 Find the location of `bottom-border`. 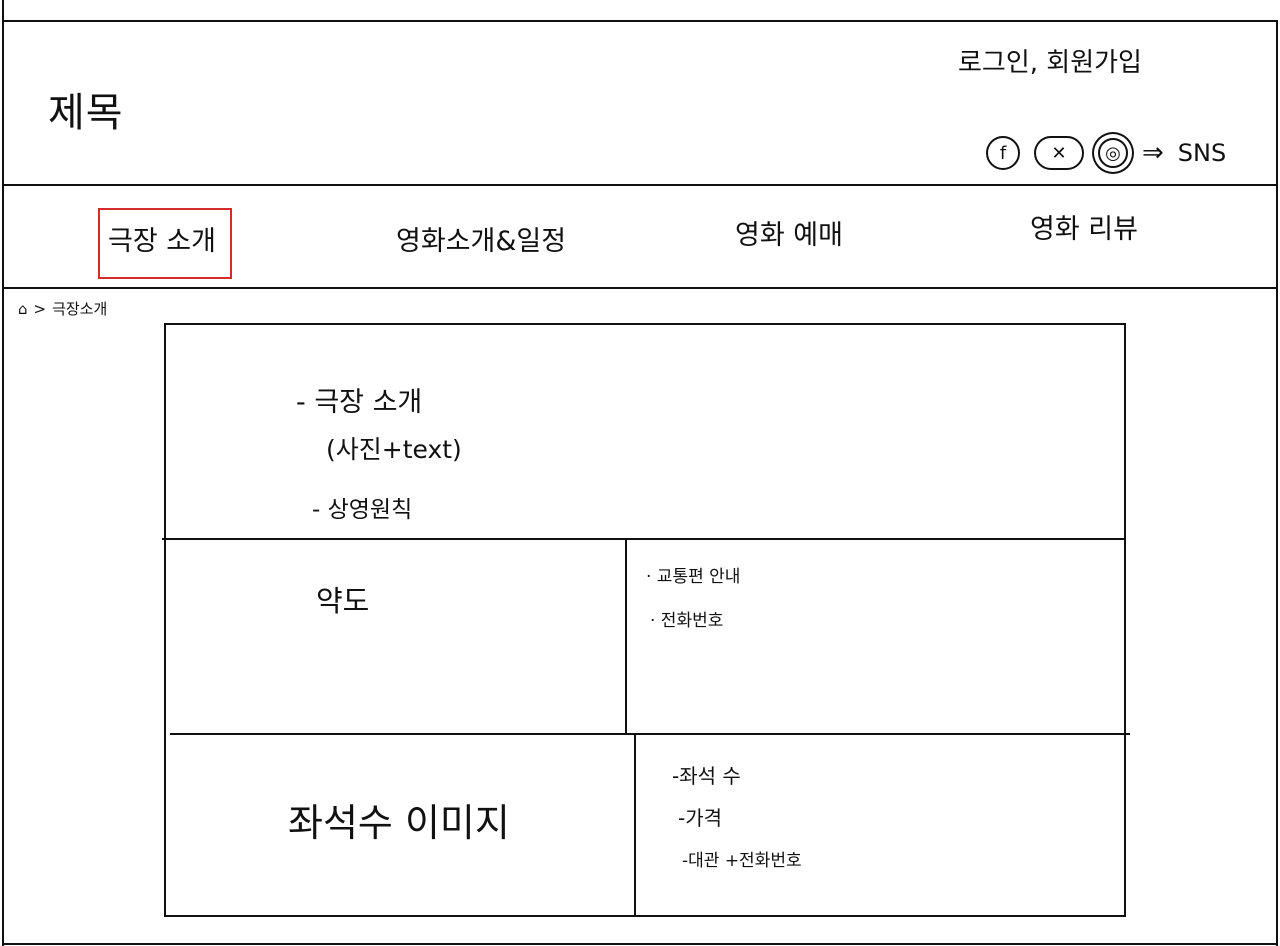

bottom-border is located at coordinates (640, 944).